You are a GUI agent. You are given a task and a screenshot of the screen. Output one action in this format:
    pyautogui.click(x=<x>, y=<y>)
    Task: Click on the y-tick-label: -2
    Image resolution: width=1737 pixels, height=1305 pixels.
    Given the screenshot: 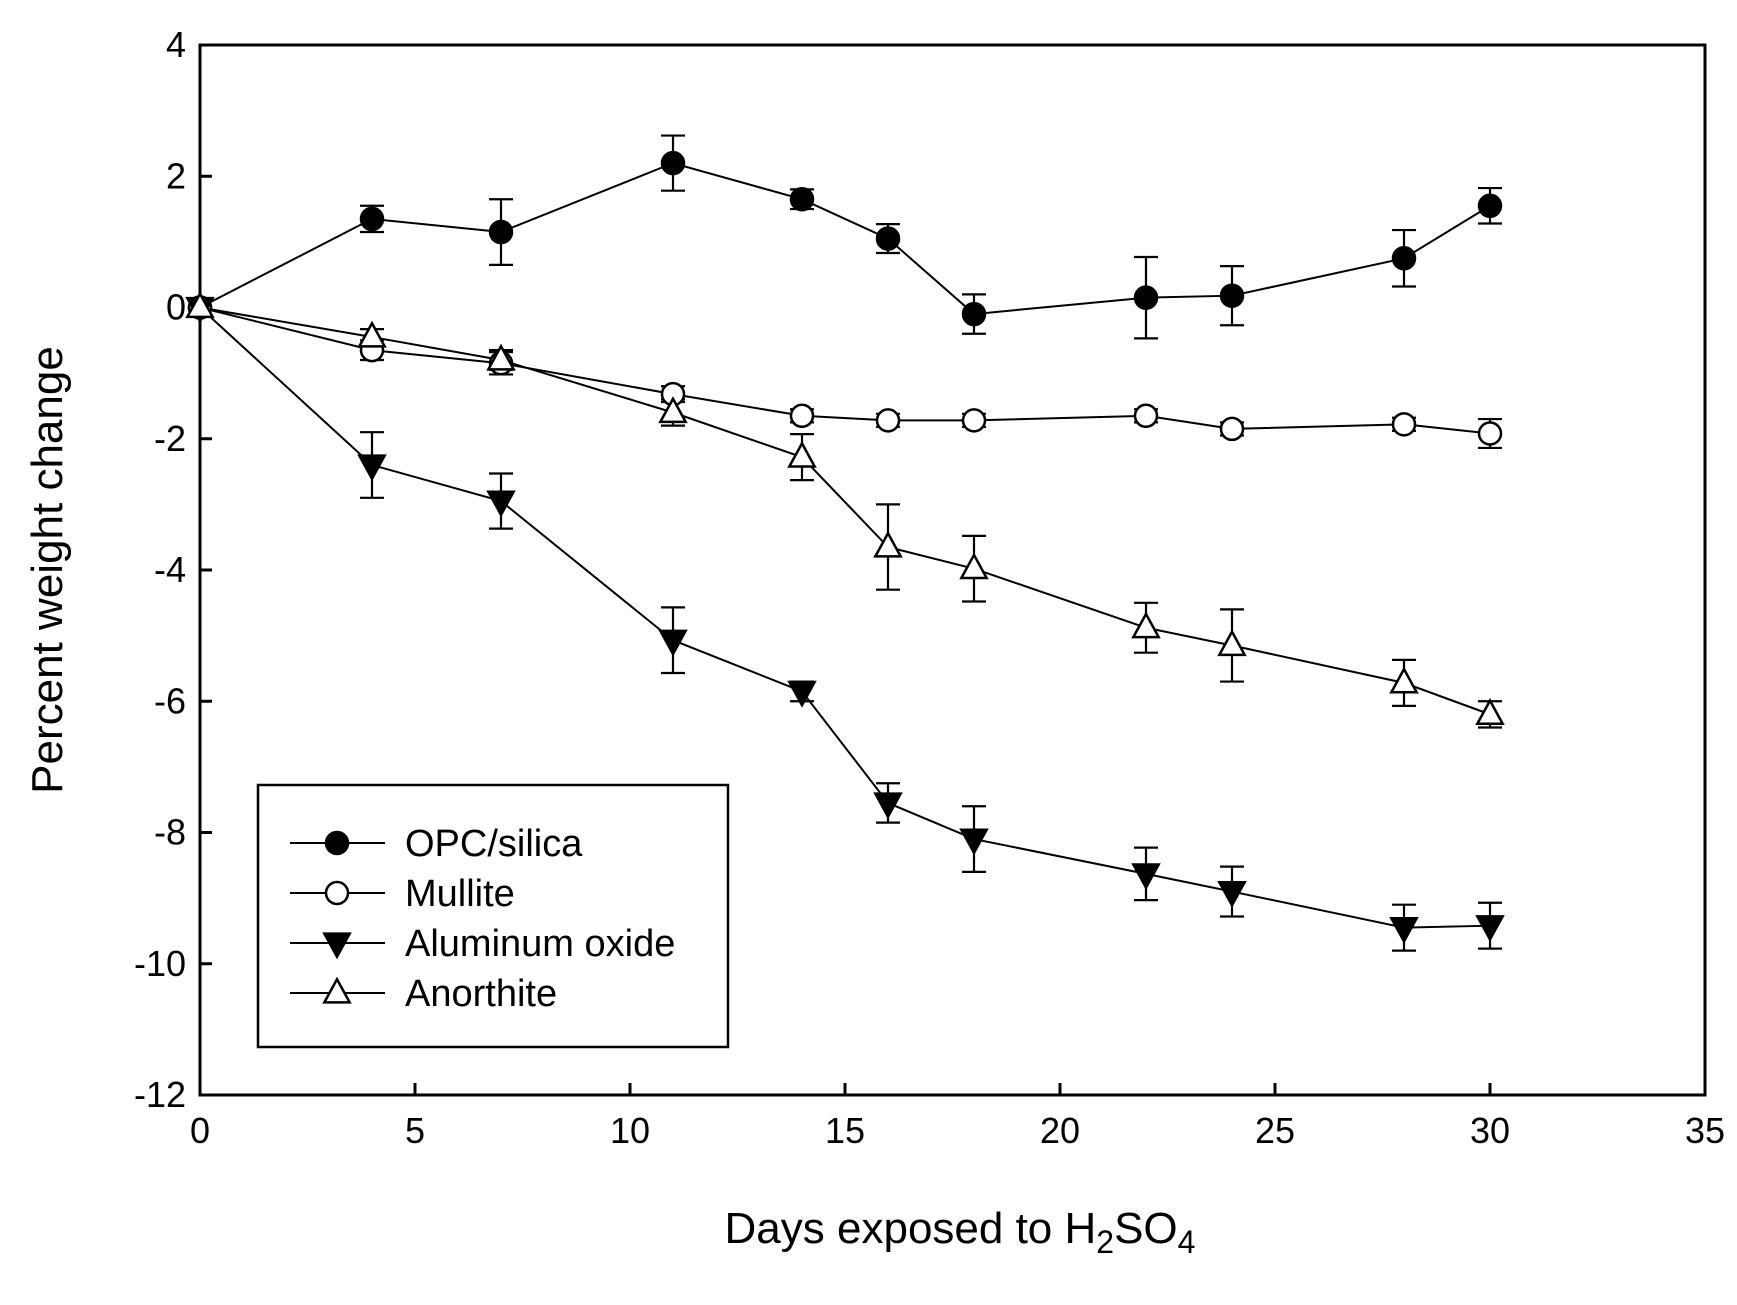 What is the action you would take?
    pyautogui.click(x=170, y=438)
    